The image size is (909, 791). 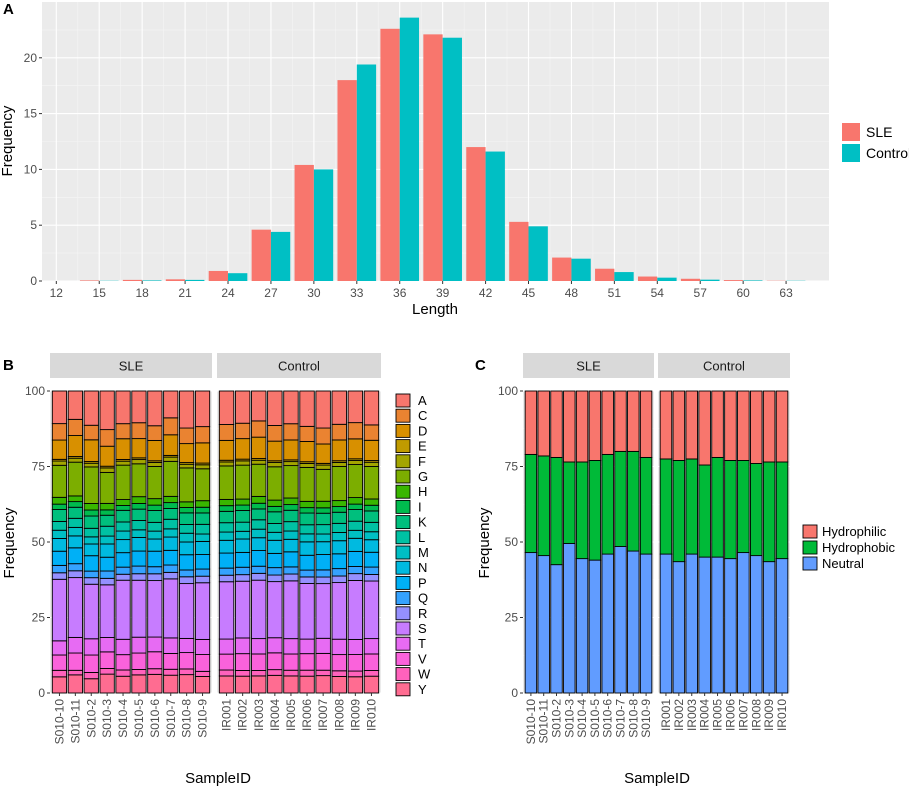 What do you see at coordinates (75, 567) in the screenshot?
I see `segment-q` at bounding box center [75, 567].